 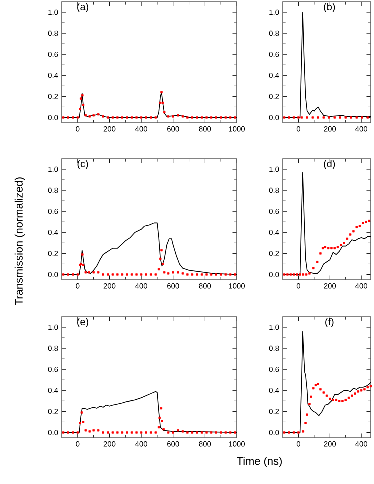 What do you see at coordinates (83, 165) in the screenshot?
I see `chart-title: (c)` at bounding box center [83, 165].